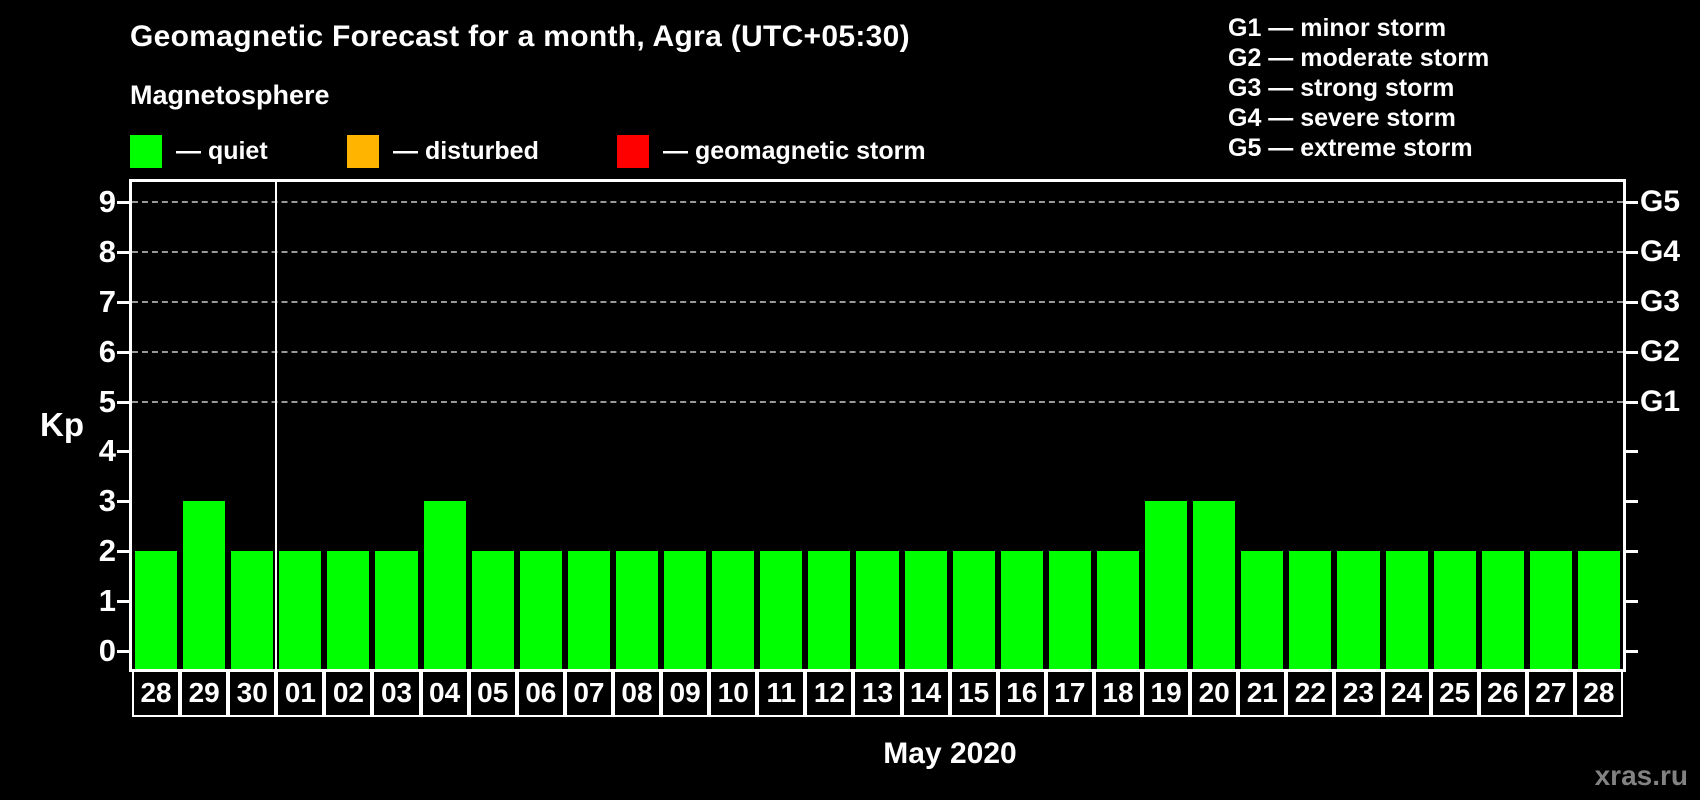 The width and height of the screenshot is (1700, 800). What do you see at coordinates (925, 693) in the screenshot?
I see `x-axis-day-label: 14` at bounding box center [925, 693].